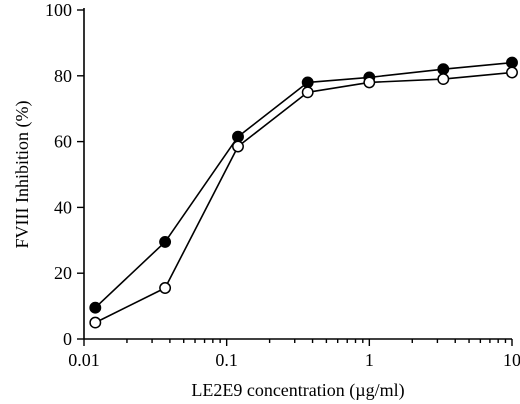 This screenshot has width=520, height=404. Describe the element at coordinates (297, 390) in the screenshot. I see `x-axis-title: LE2E9 concentration (µg/ml)` at that location.